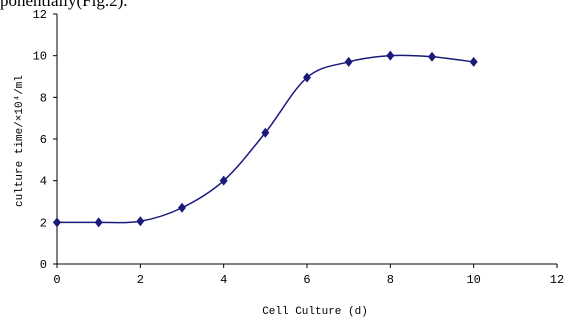 The height and width of the screenshot is (320, 569). Describe the element at coordinates (43, 265) in the screenshot. I see `y-tick-label: 0` at that location.